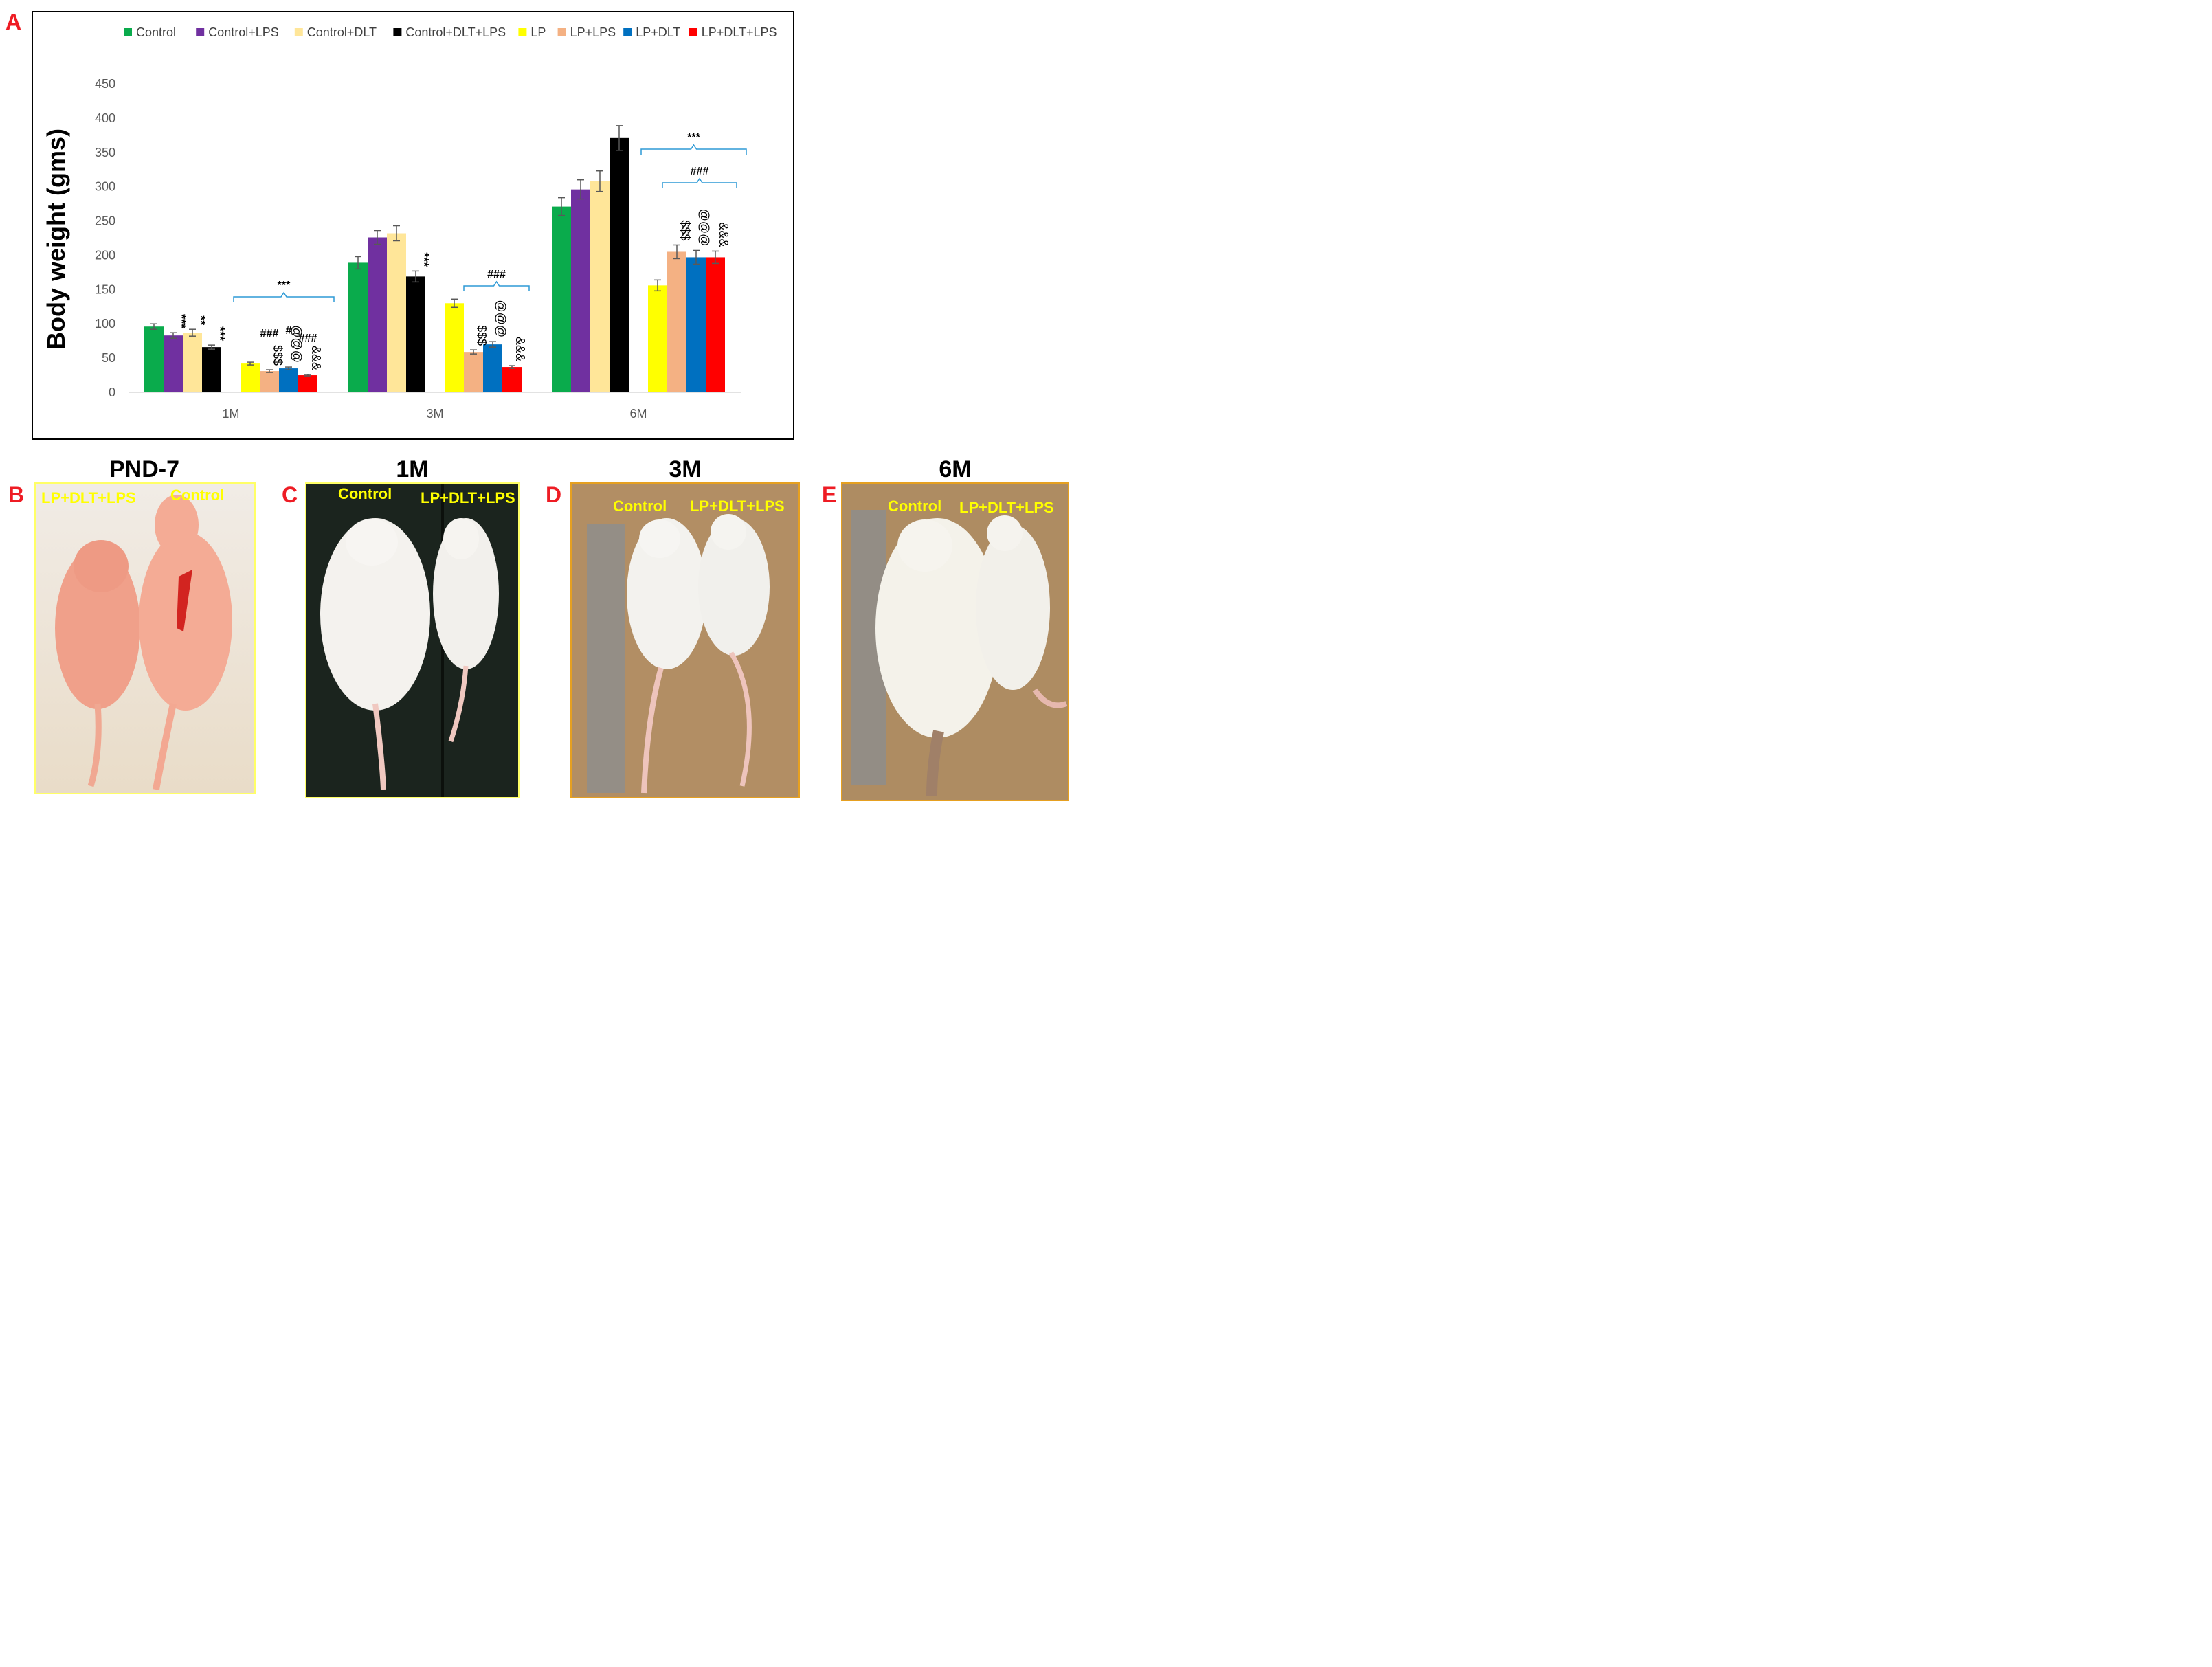 This screenshot has width=2212, height=1667. Describe the element at coordinates (658, 32) in the screenshot. I see `legend-label: LP+DLT` at that location.